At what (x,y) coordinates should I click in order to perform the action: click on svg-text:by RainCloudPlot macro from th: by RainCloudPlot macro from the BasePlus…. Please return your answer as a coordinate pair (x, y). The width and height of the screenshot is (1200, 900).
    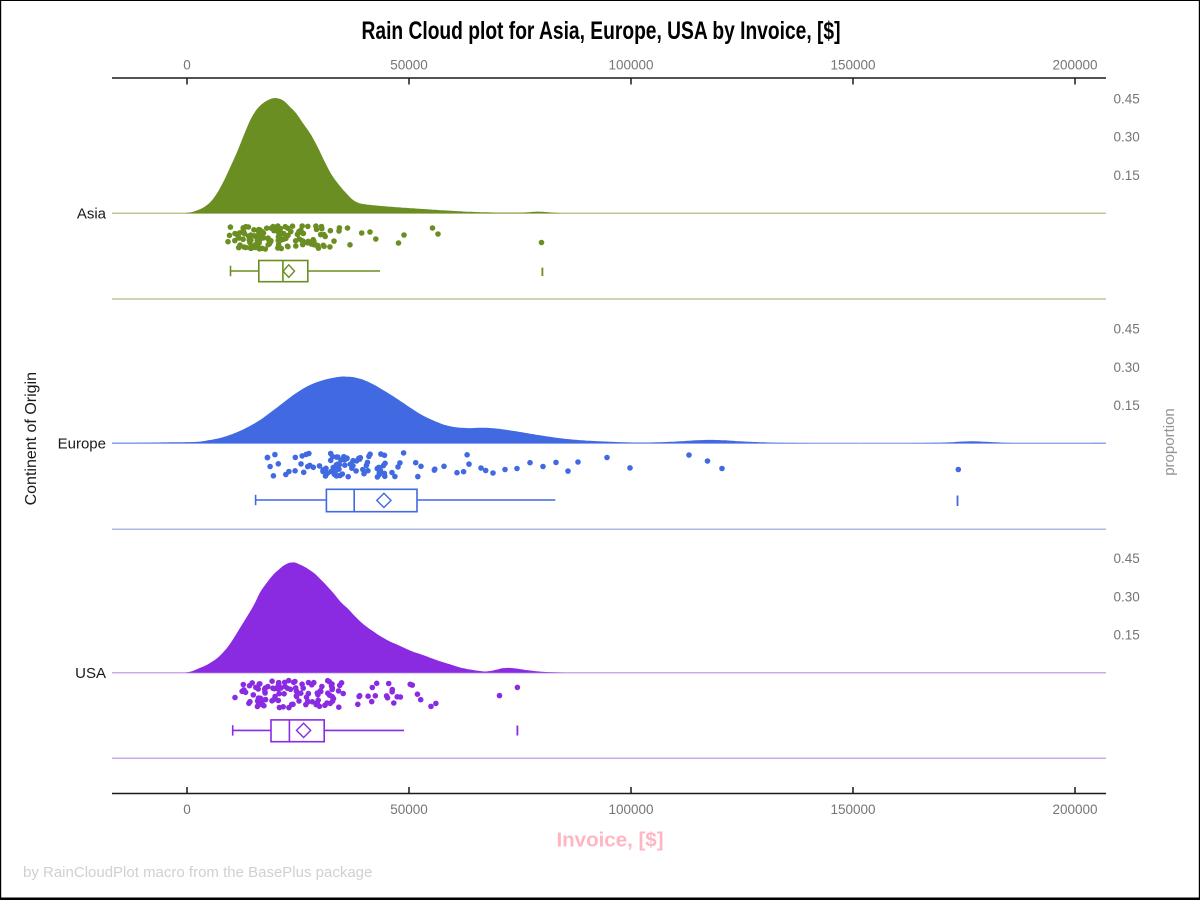
    Looking at the image, I should click on (197, 872).